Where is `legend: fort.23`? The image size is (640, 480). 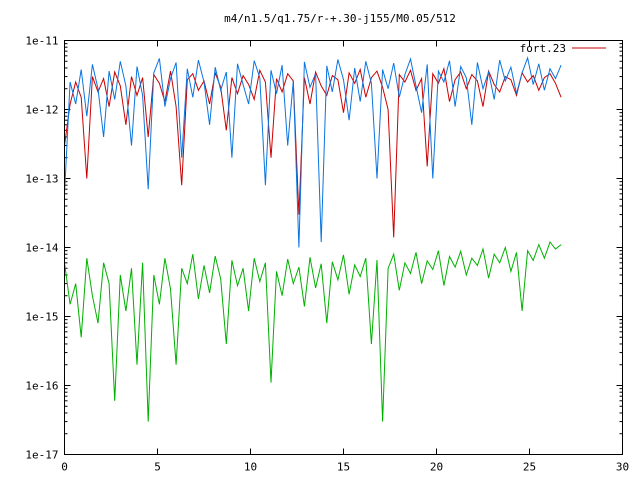 legend: fort.23 is located at coordinates (563, 48).